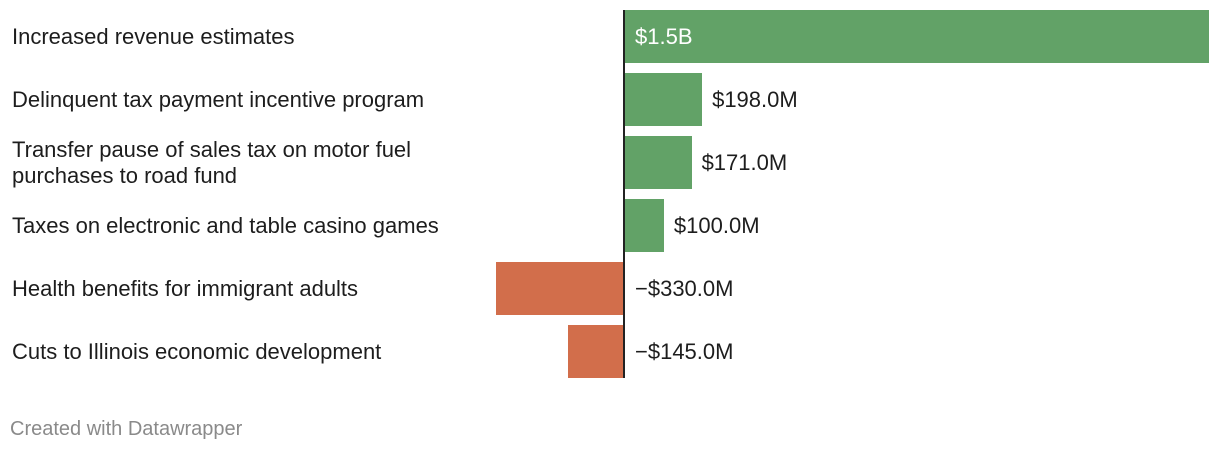  What do you see at coordinates (664, 36) in the screenshot?
I see `value-label-increased-revenue-estimates: $1.5B` at bounding box center [664, 36].